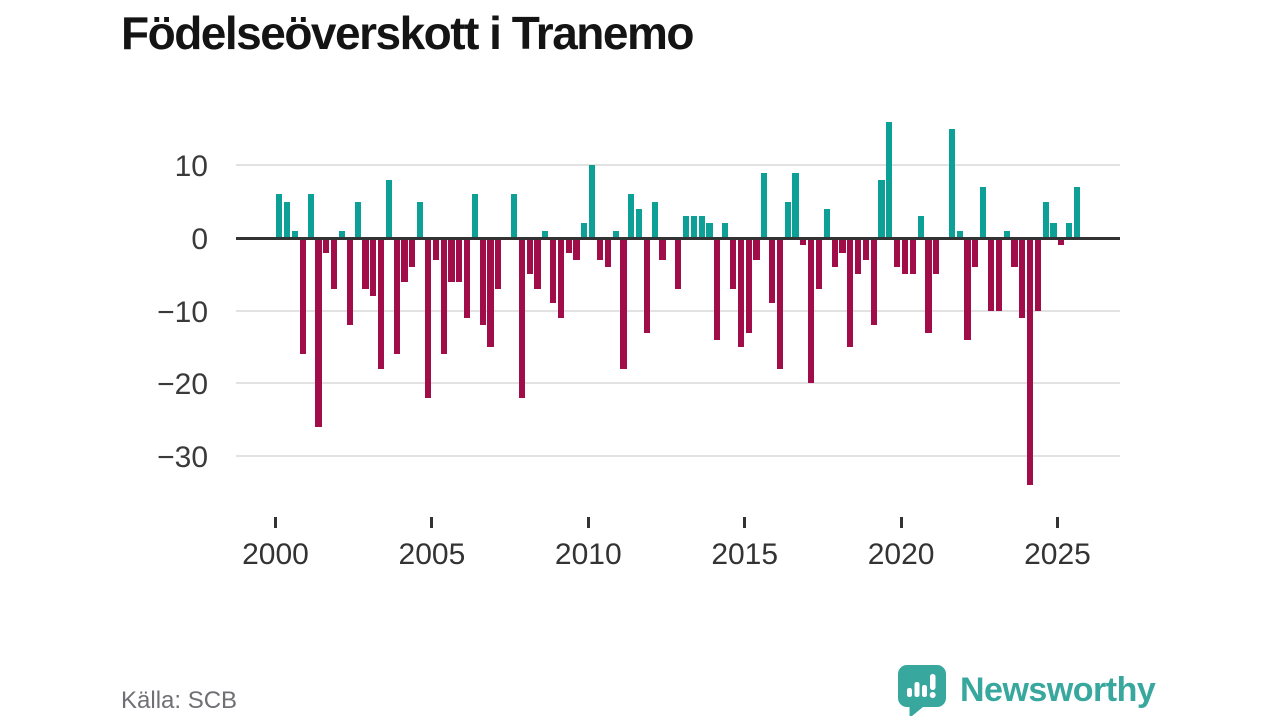  I want to click on bar-2002Q2, so click(349, 282).